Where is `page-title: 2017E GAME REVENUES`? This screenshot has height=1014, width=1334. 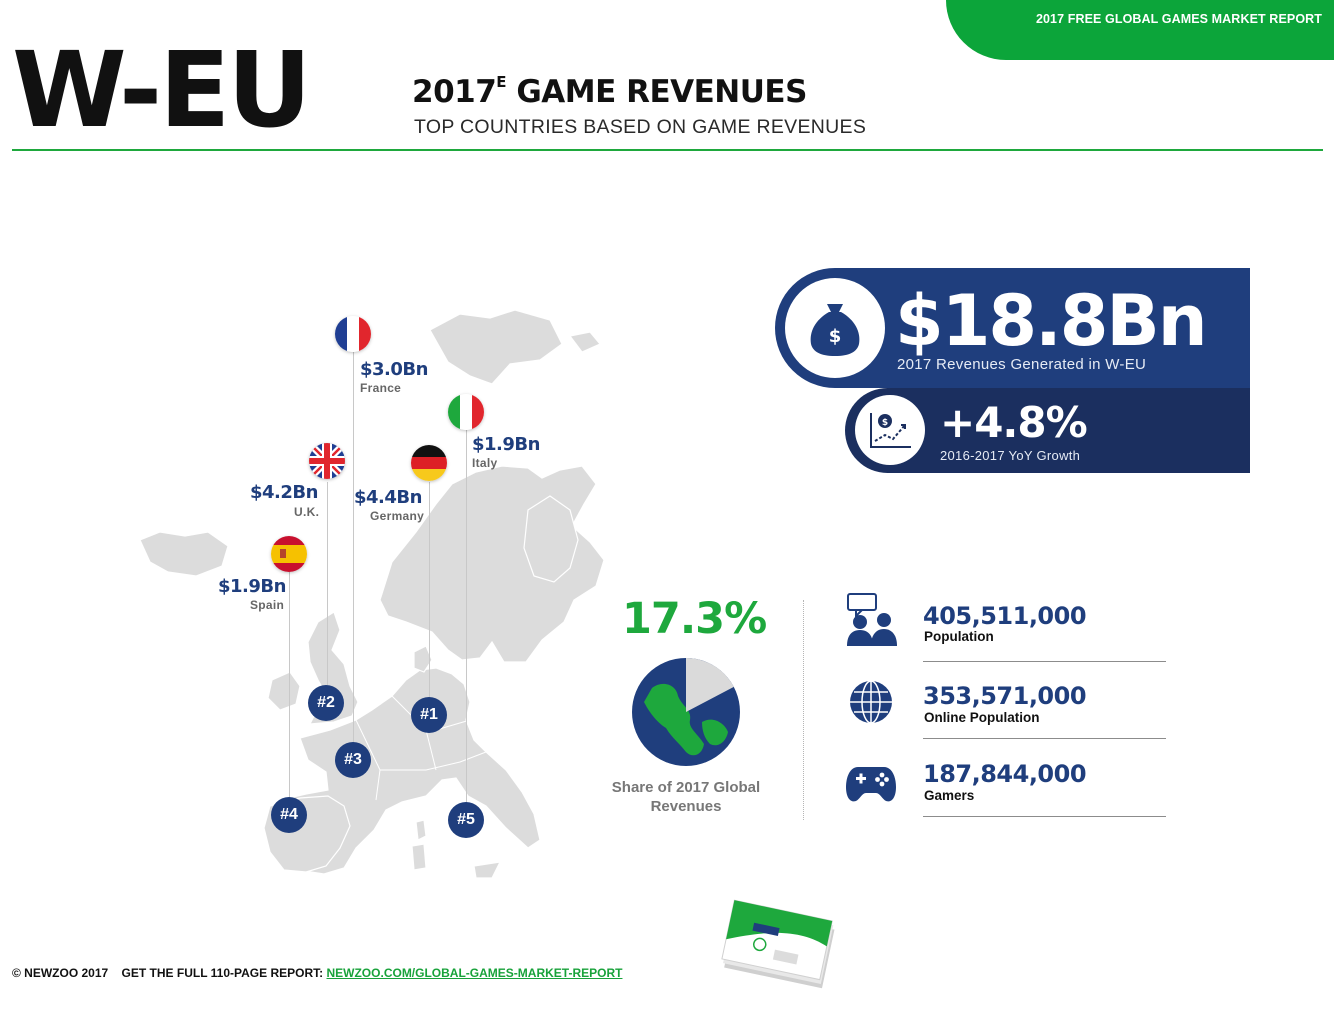
page-title: 2017E GAME REVENUES is located at coordinates (609, 91).